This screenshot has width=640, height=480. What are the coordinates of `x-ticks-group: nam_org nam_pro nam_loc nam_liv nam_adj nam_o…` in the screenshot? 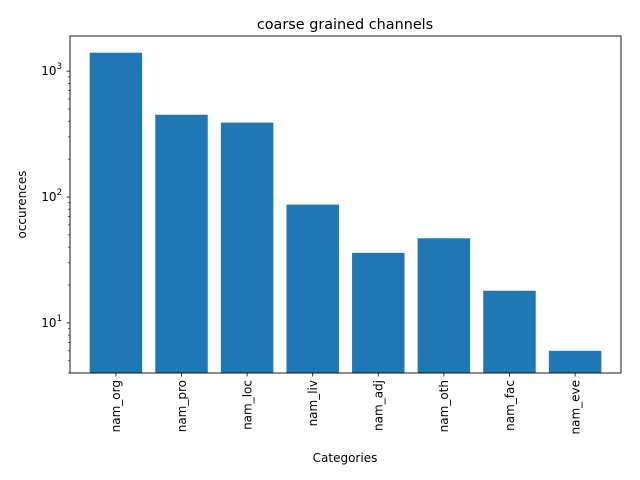 It's located at (345, 404).